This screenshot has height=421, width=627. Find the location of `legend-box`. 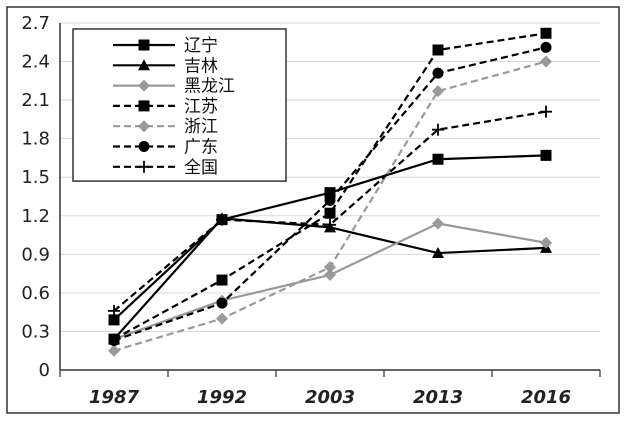

legend-box is located at coordinates (179, 105).